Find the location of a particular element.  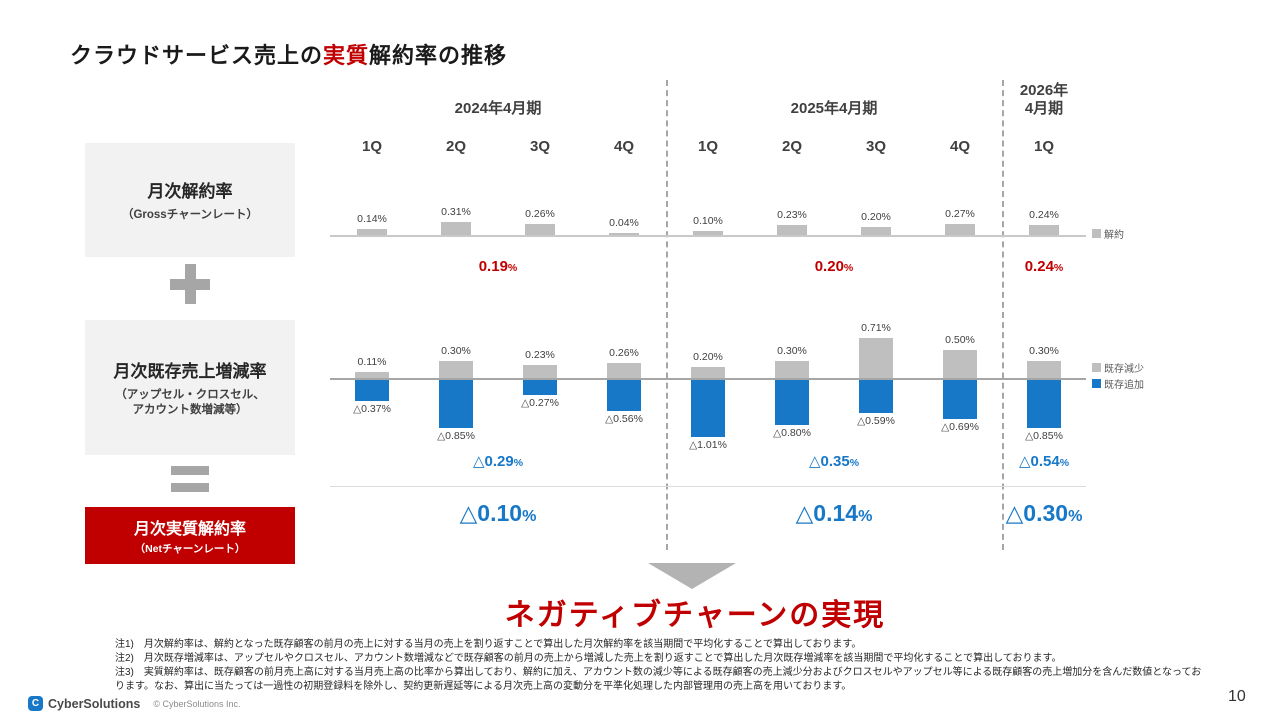

gross-average-value: 0.19% is located at coordinates (498, 266).